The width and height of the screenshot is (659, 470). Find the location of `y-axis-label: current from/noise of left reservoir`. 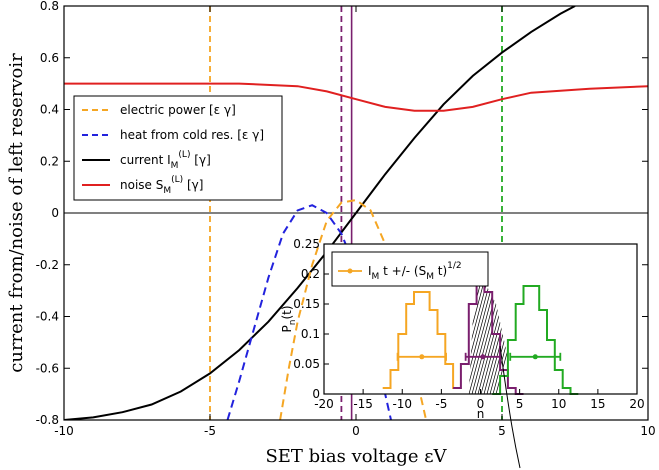

y-axis-label: current from/noise of left reservoir is located at coordinates (16, 213).